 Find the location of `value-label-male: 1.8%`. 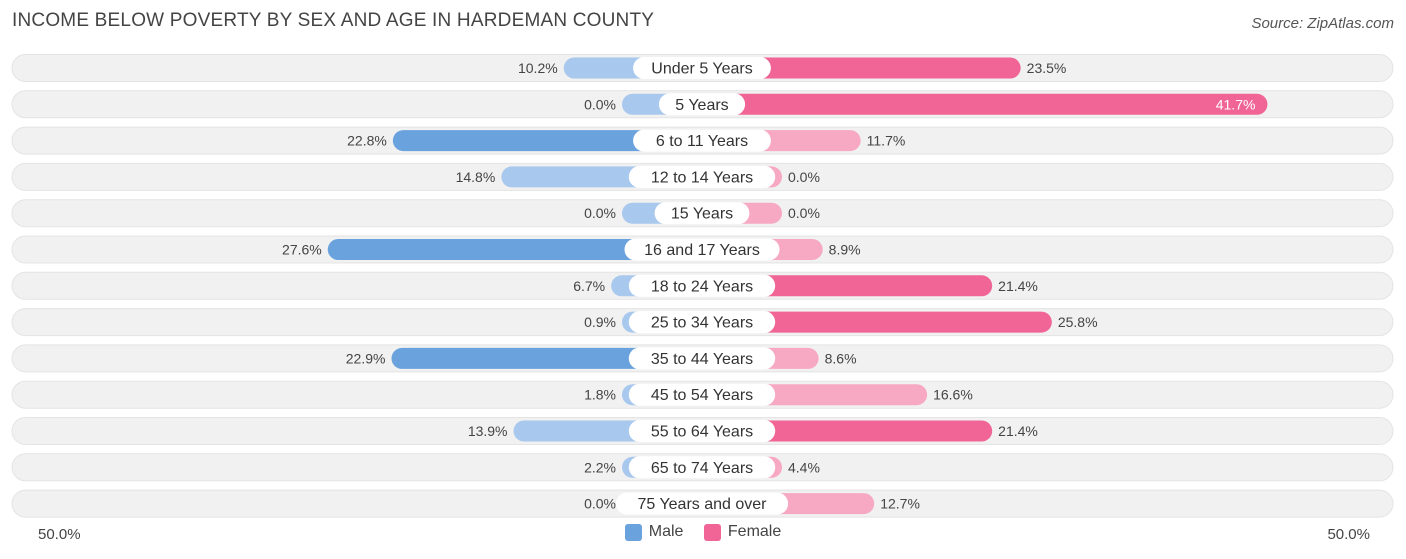

value-label-male: 1.8% is located at coordinates (600, 395).